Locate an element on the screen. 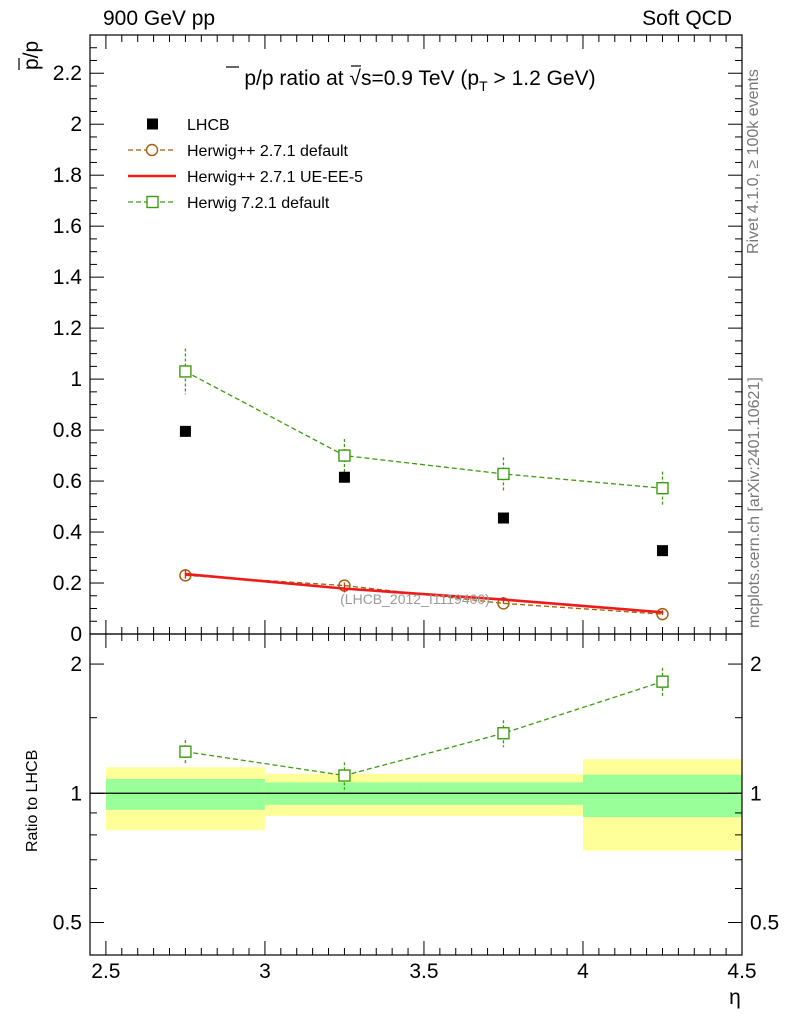  ratio-panel-bands is located at coordinates (416, 805).